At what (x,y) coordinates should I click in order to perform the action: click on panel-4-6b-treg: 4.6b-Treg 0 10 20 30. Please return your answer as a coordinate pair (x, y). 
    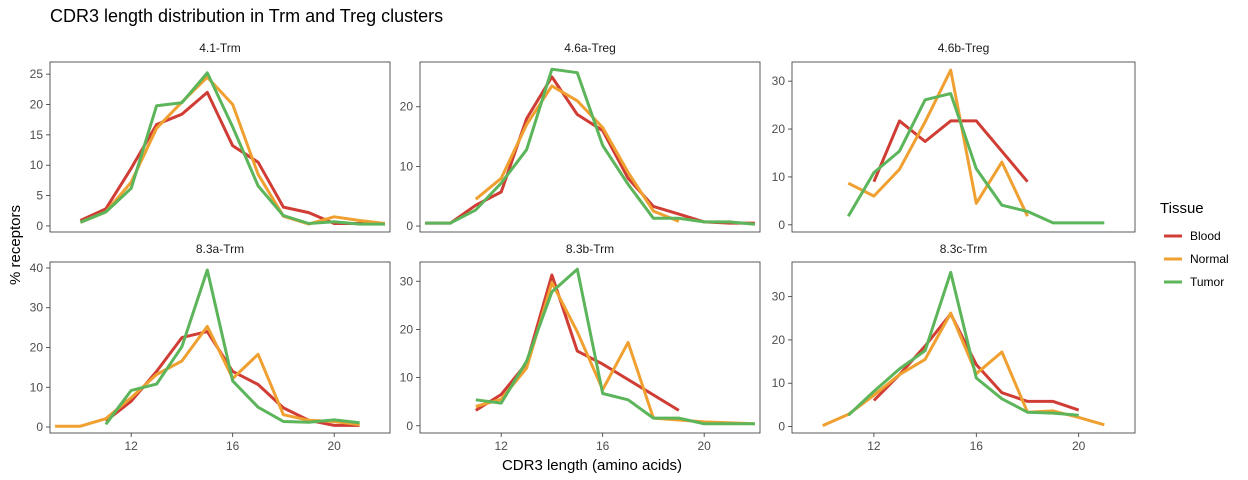
    Looking at the image, I should click on (954, 137).